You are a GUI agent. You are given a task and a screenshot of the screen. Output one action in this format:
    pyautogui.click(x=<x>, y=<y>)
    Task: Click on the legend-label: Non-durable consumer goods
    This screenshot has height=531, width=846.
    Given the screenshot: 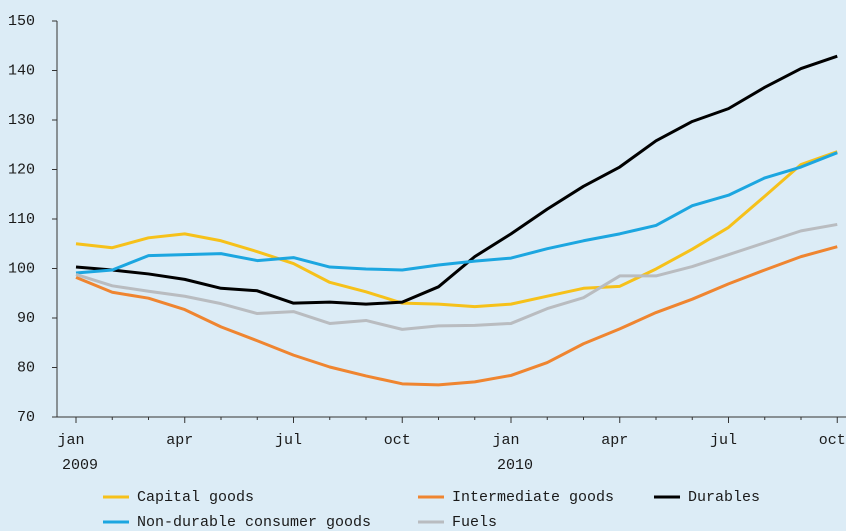 What is the action you would take?
    pyautogui.click(x=254, y=522)
    